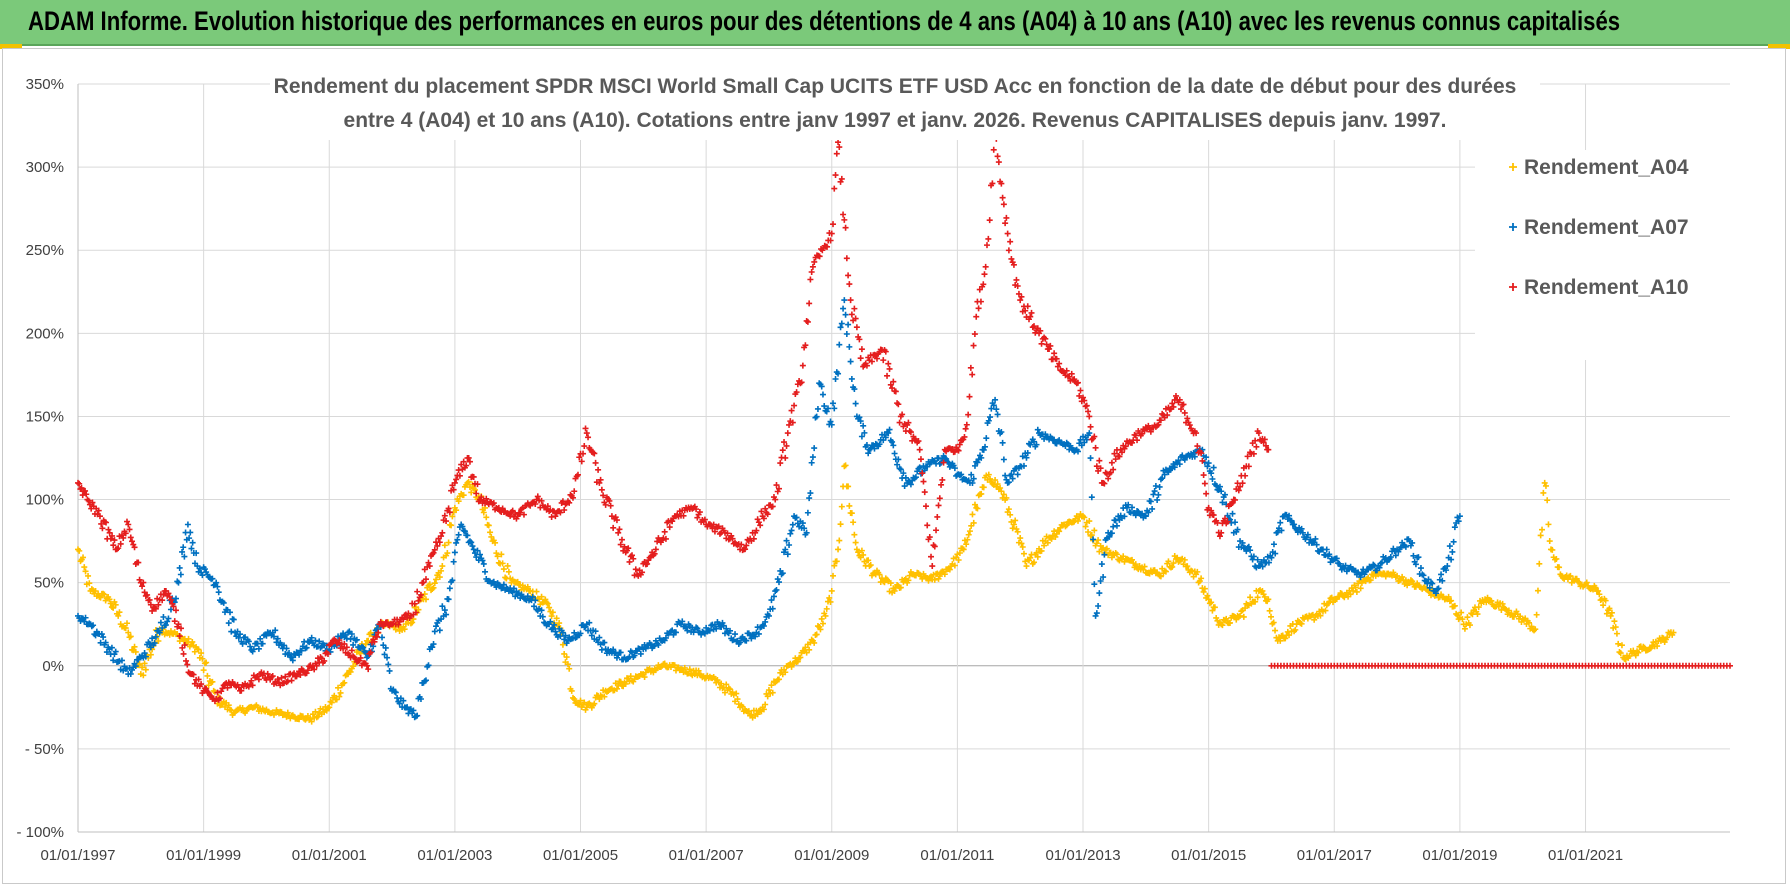 Image resolution: width=1790 pixels, height=887 pixels. I want to click on legend-entry: Rendement_A04, so click(1599, 167).